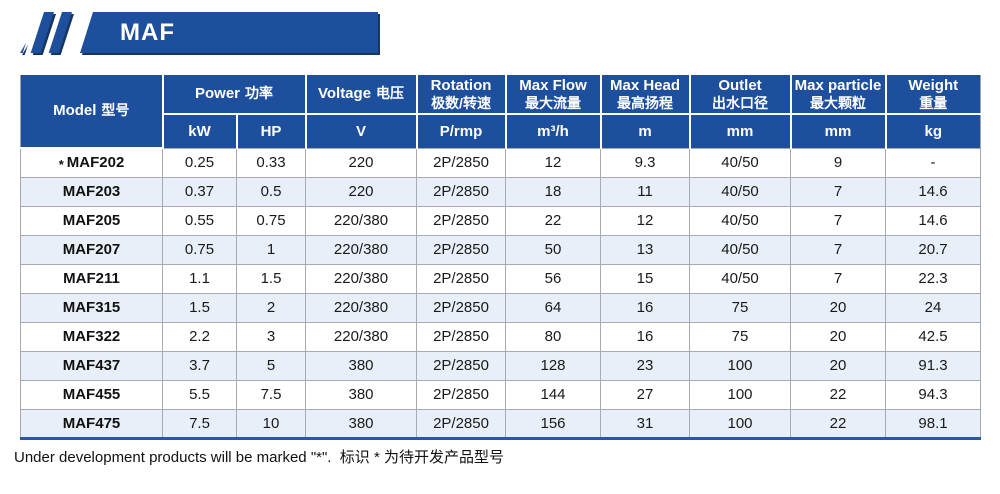 The width and height of the screenshot is (1000, 494). What do you see at coordinates (344, 94) in the screenshot?
I see `col-header-voltage-en: Voltage` at bounding box center [344, 94].